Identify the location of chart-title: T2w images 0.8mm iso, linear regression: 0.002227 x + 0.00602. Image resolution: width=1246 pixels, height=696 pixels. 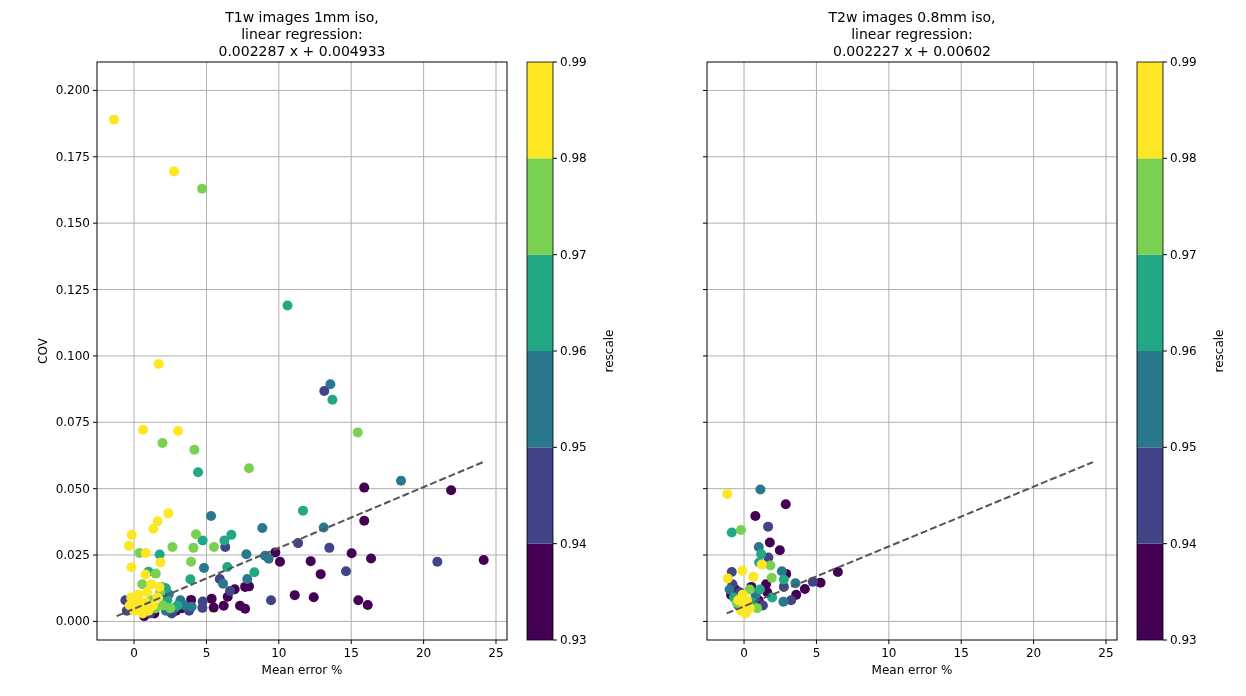
(911, 34).